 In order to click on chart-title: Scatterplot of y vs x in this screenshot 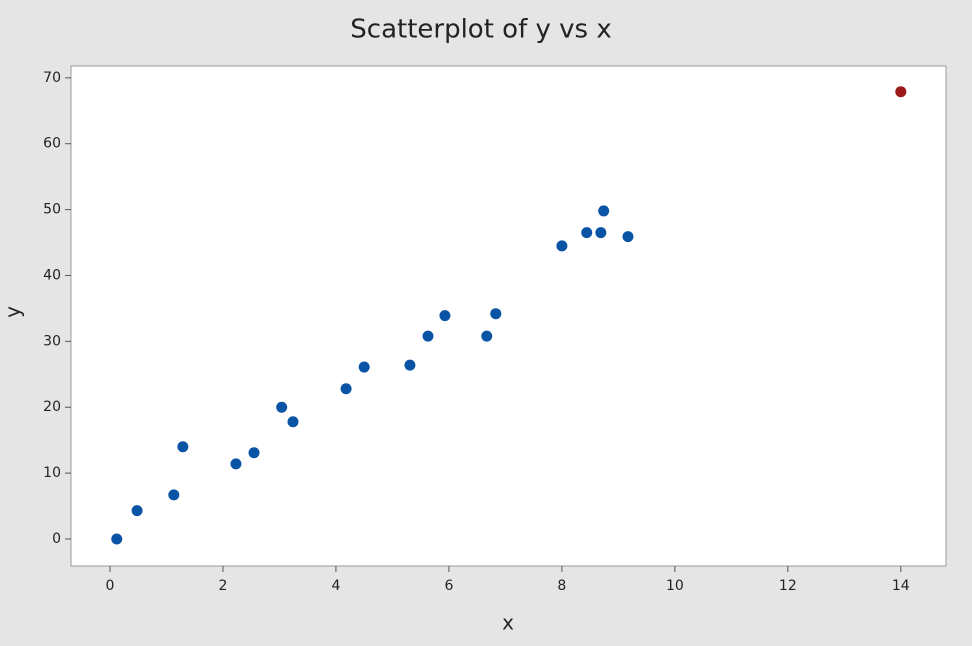, I will do `click(480, 30)`.